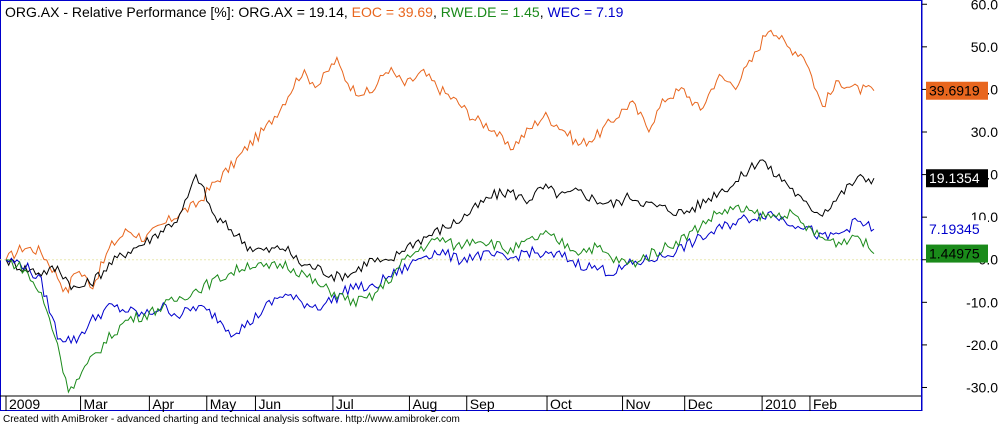 The image size is (1001, 426). Describe the element at coordinates (291, 12) in the screenshot. I see `title-entry-org: ORG.AX = 19.14` at that location.